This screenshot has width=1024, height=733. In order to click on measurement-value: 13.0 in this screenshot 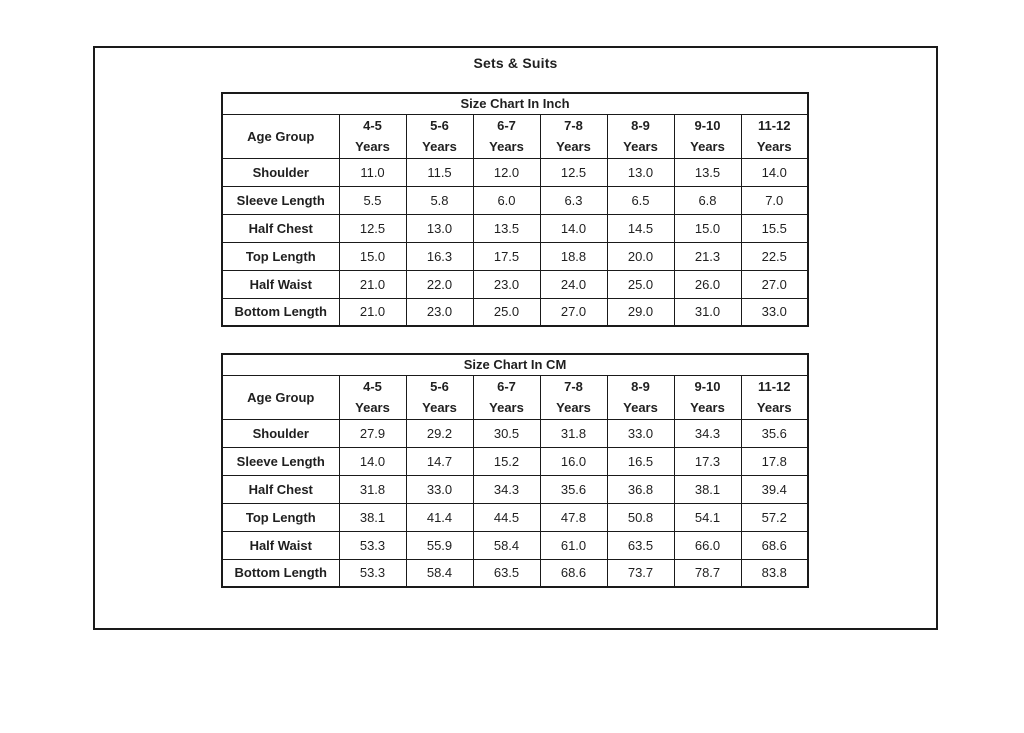, I will do `click(640, 172)`.